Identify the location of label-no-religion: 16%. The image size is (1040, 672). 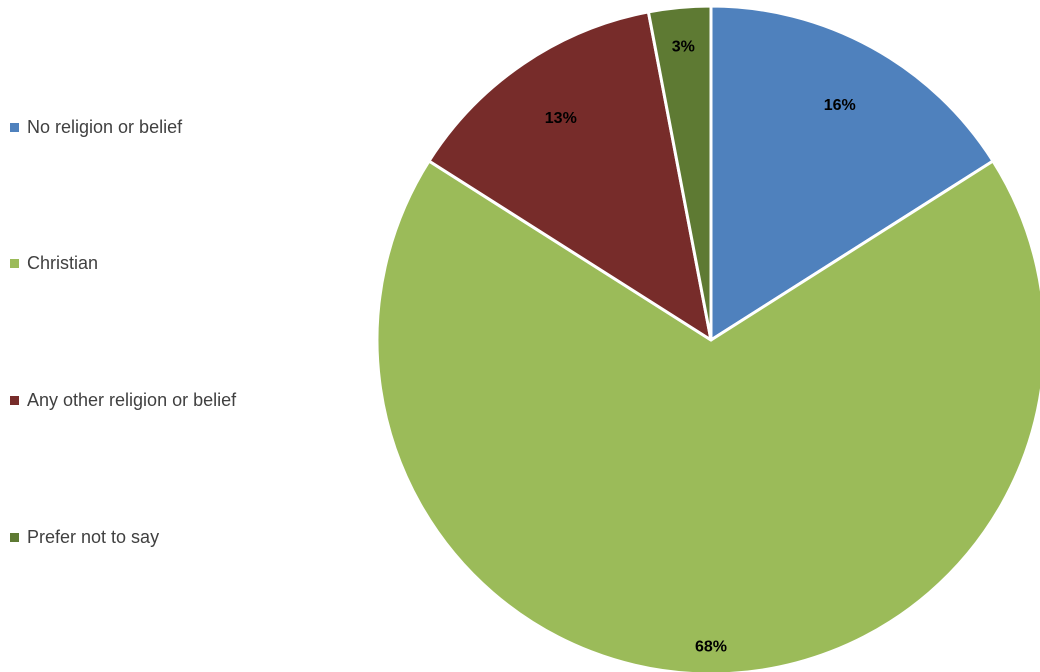
(840, 105).